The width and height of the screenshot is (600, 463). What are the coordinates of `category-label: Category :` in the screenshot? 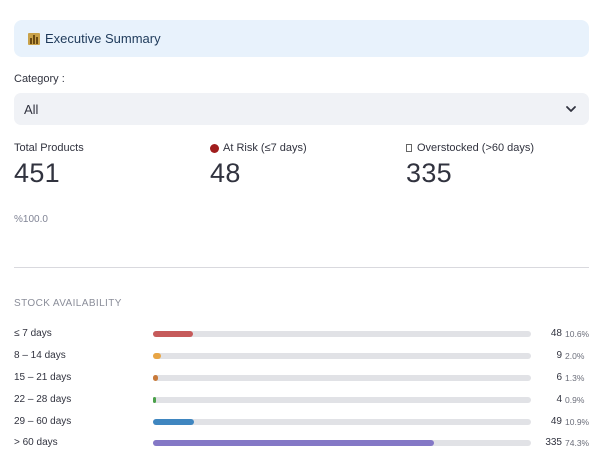 It's located at (39, 79).